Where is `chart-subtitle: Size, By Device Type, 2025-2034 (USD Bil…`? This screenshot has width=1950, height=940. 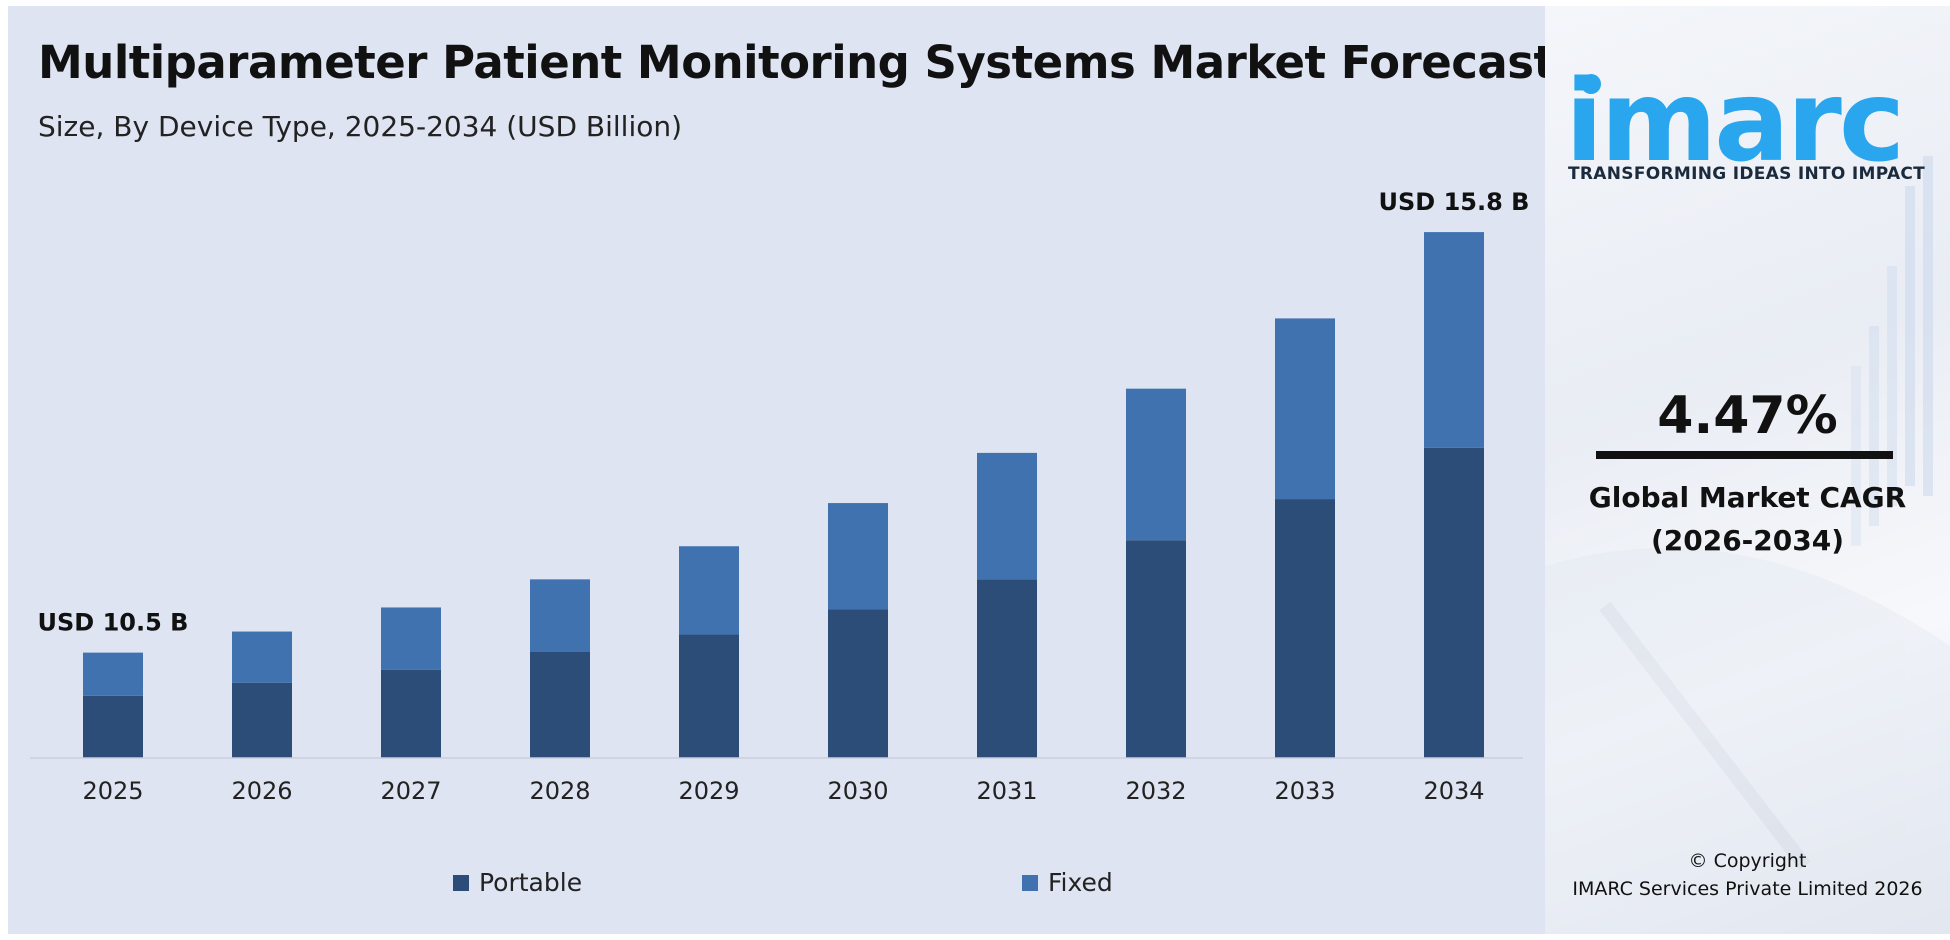
chart-subtitle: Size, By Device Type, 2025-2034 (USD Bil… is located at coordinates (360, 126).